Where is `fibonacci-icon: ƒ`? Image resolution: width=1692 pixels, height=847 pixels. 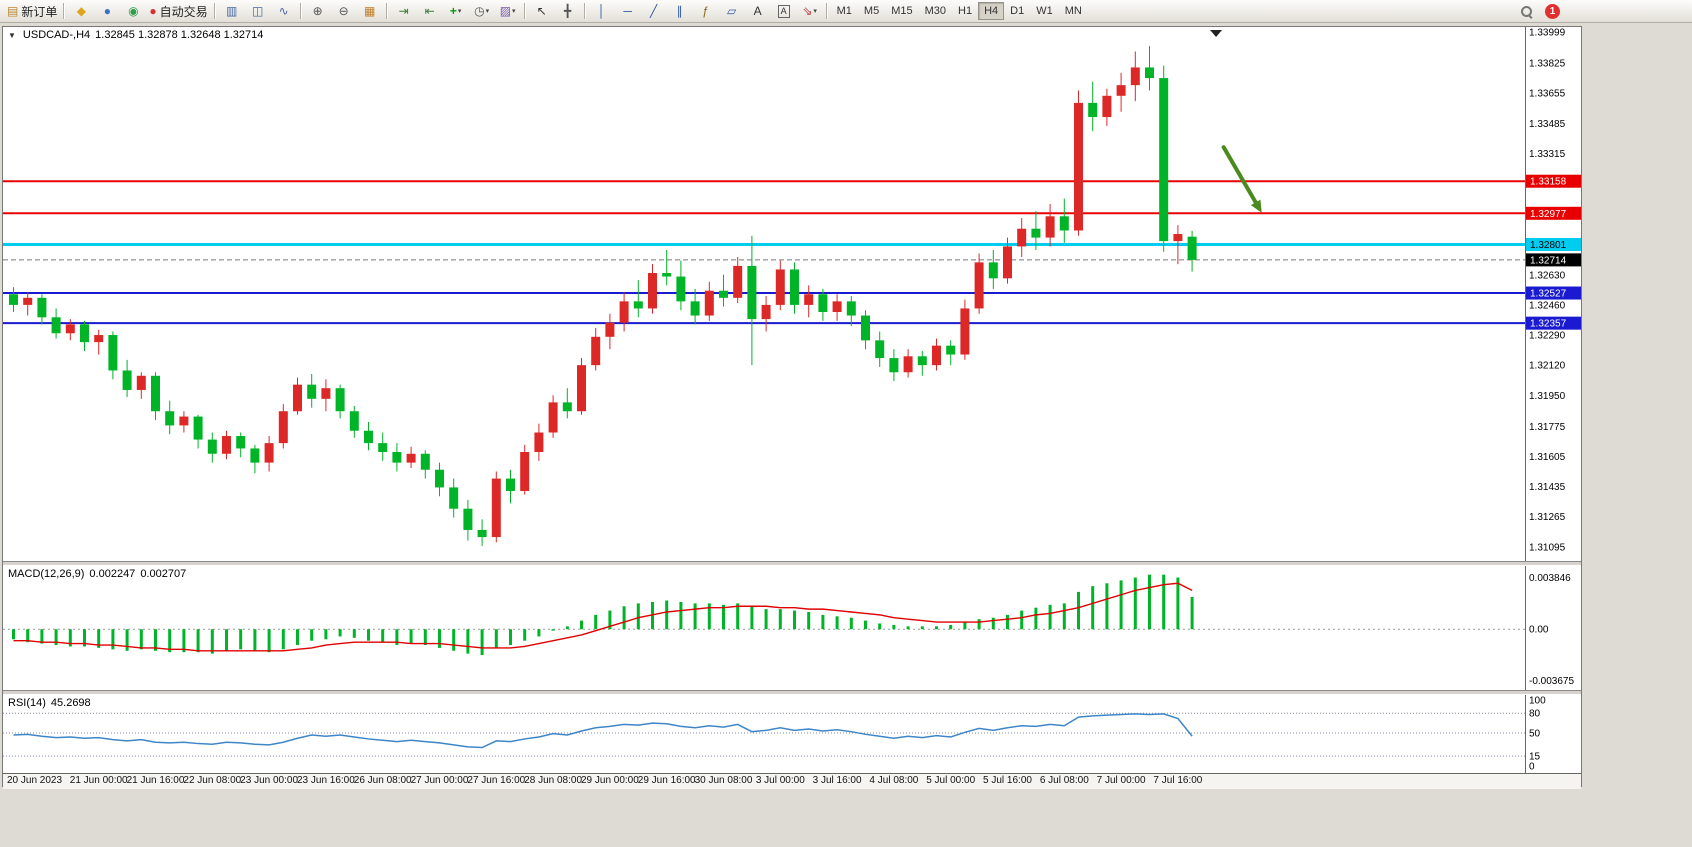 fibonacci-icon: ƒ is located at coordinates (705, 11).